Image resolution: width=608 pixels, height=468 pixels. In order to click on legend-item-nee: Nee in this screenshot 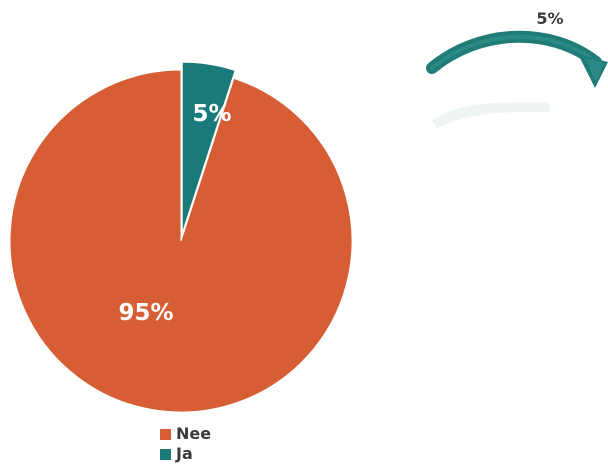, I will do `click(185, 434)`.